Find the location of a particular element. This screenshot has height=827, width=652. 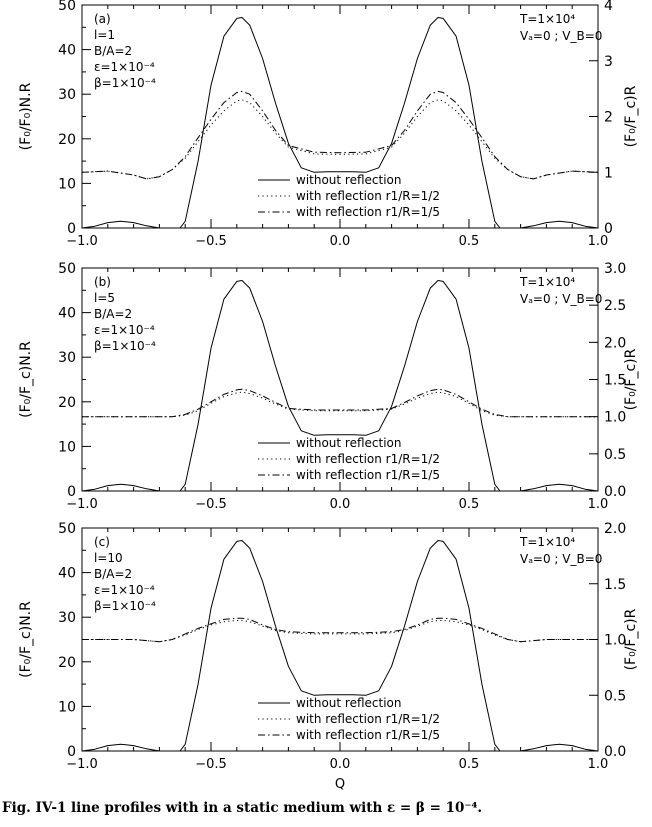

panel-label: (a) is located at coordinates (102, 19).